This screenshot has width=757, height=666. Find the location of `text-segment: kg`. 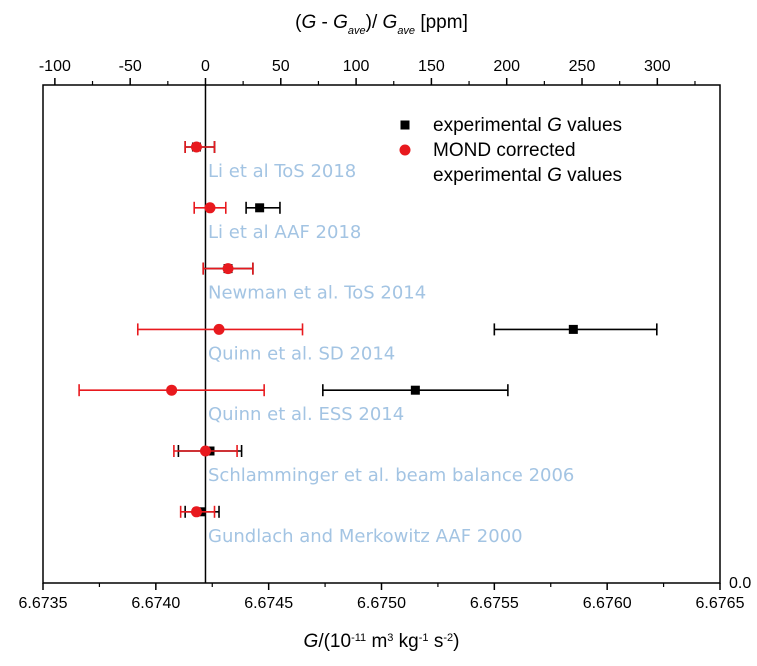

text-segment: kg is located at coordinates (405, 641).